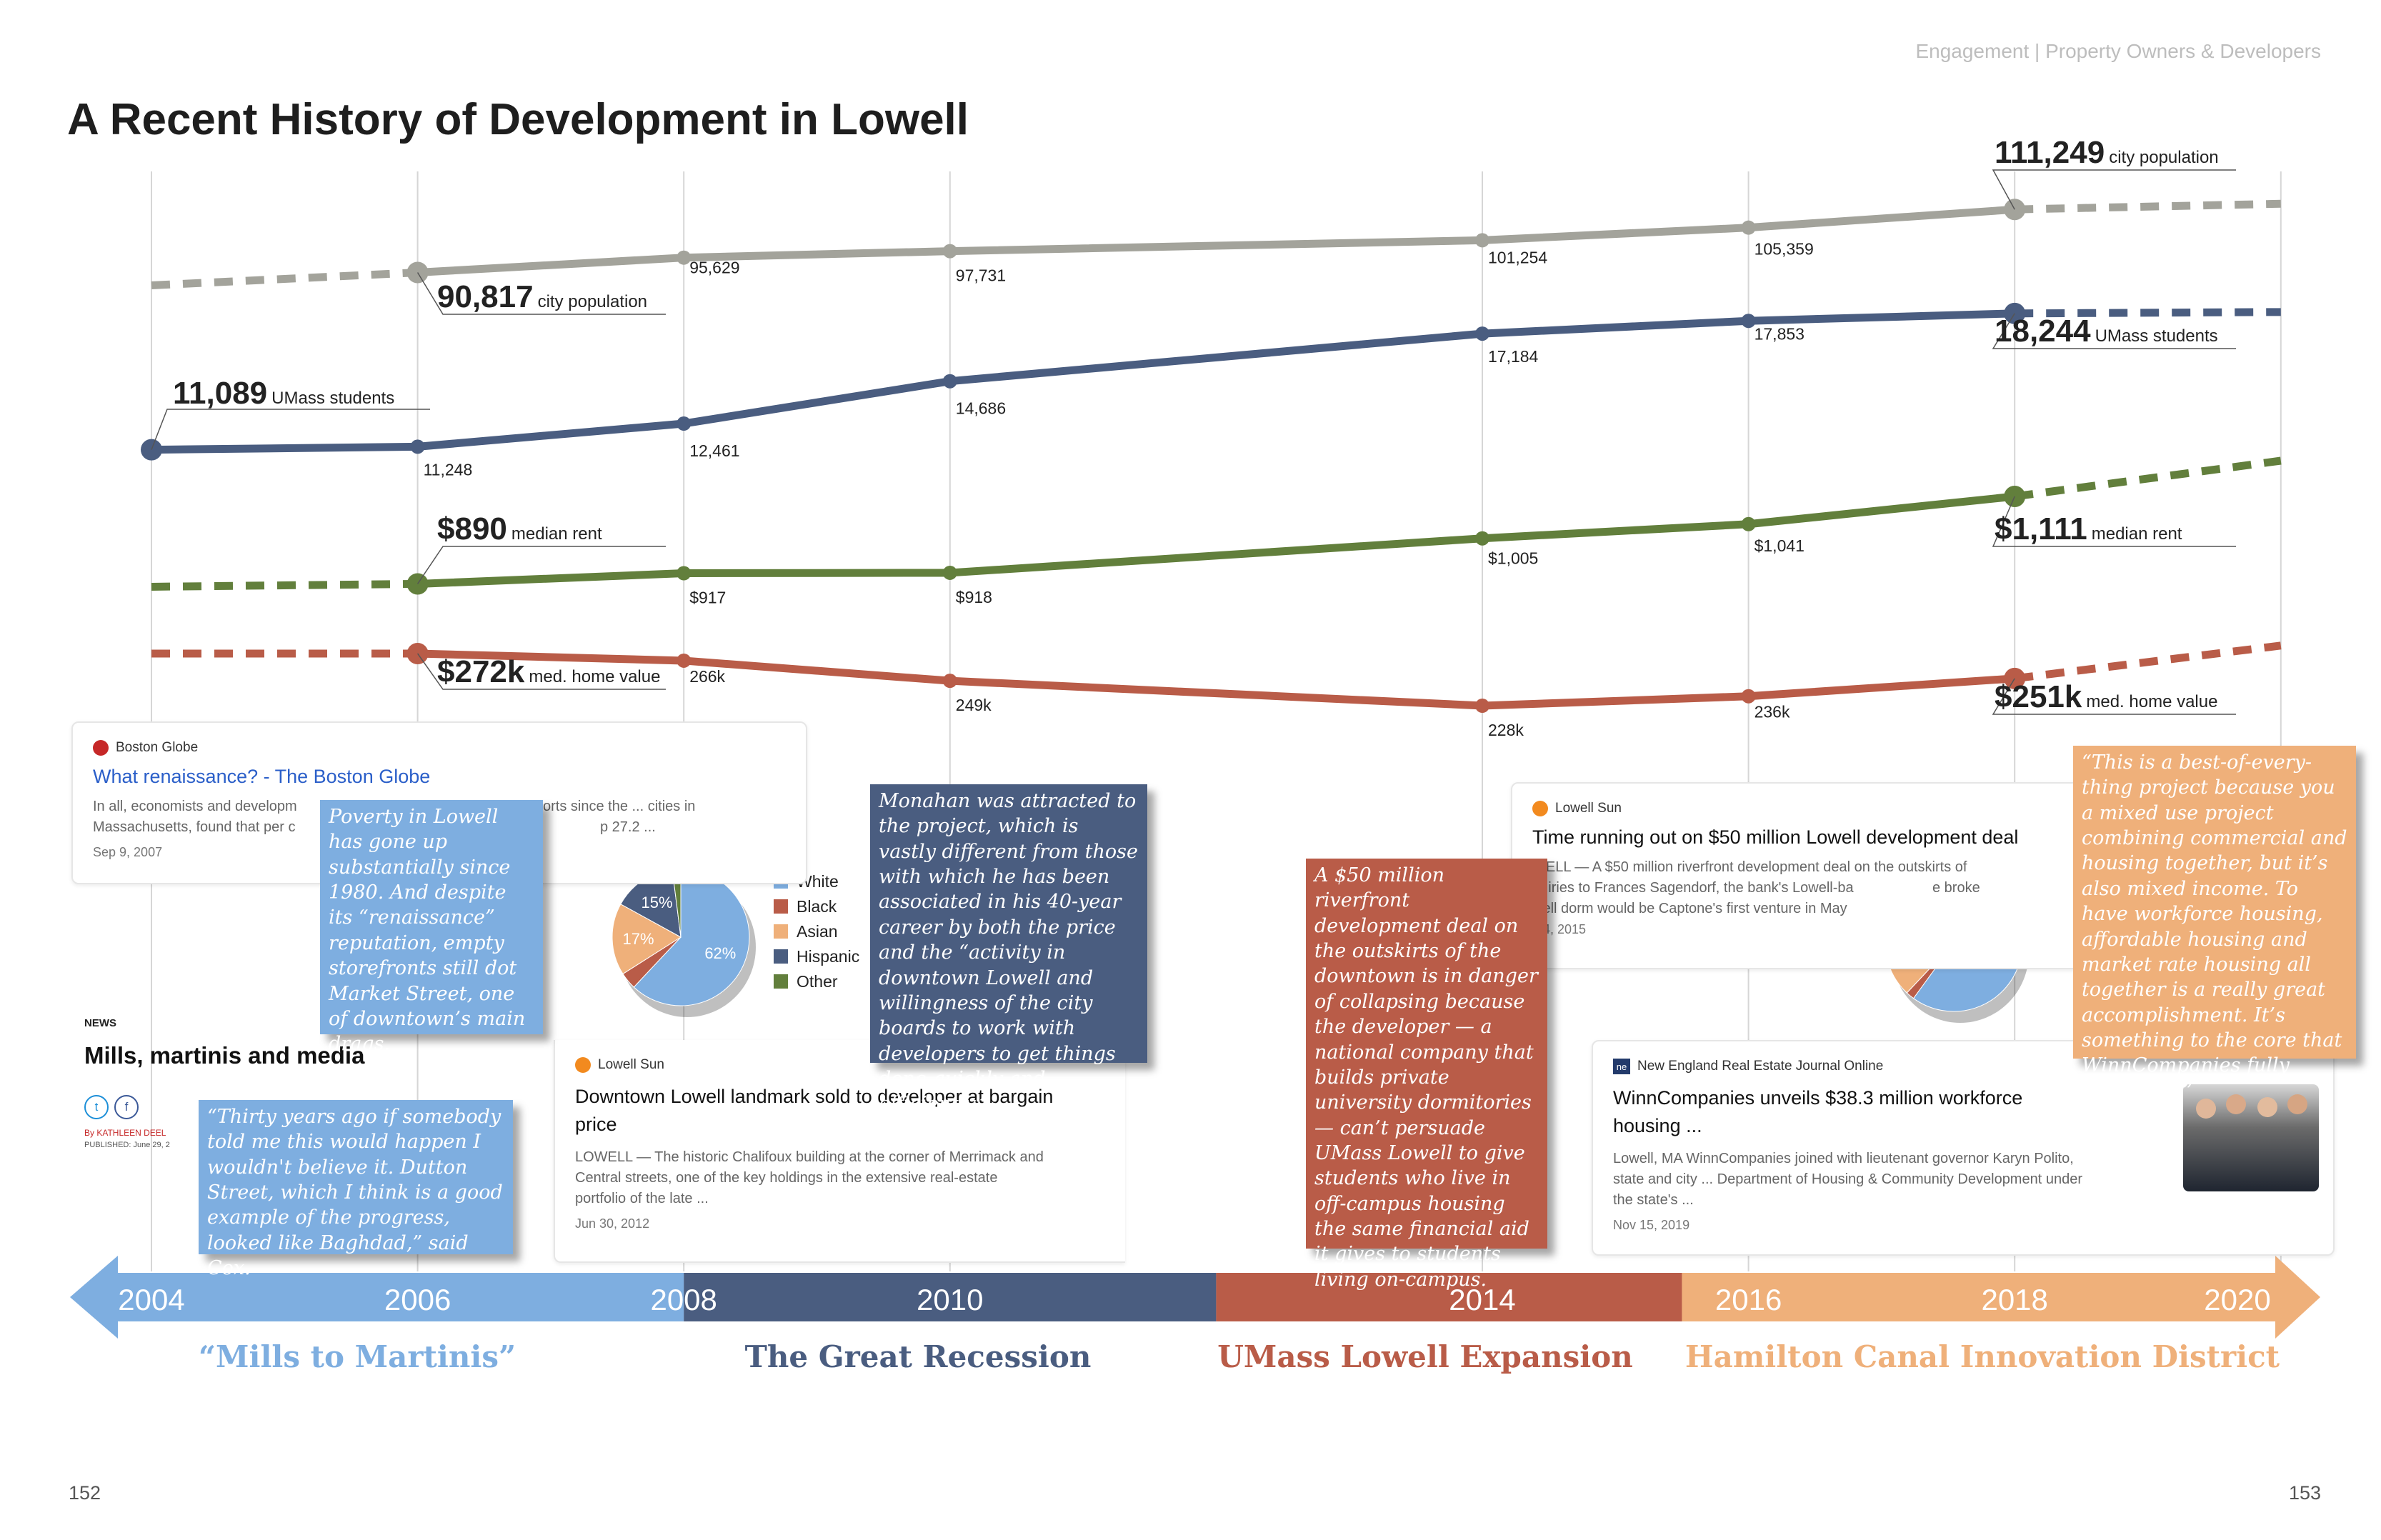 Image resolution: width=2381 pixels, height=1540 pixels. What do you see at coordinates (950, 1299) in the screenshot?
I see `timeline-year: 2010` at bounding box center [950, 1299].